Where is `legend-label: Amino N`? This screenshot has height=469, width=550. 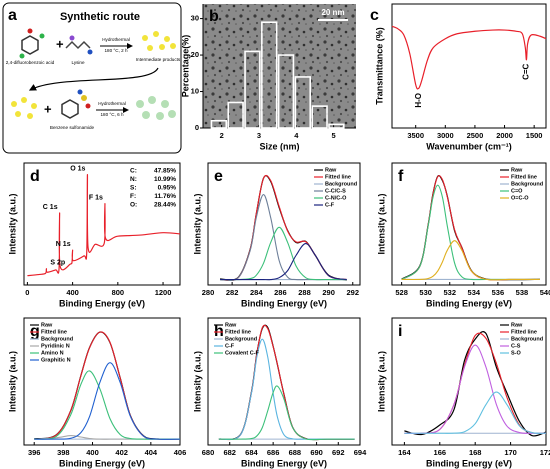
legend-label: Amino N is located at coordinates (52, 353).